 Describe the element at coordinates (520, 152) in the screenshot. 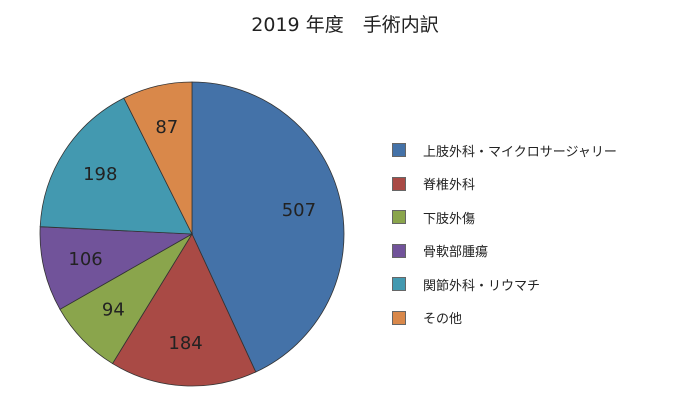

I see `legend-label: 上肢外科・マイクロサージャリー` at that location.